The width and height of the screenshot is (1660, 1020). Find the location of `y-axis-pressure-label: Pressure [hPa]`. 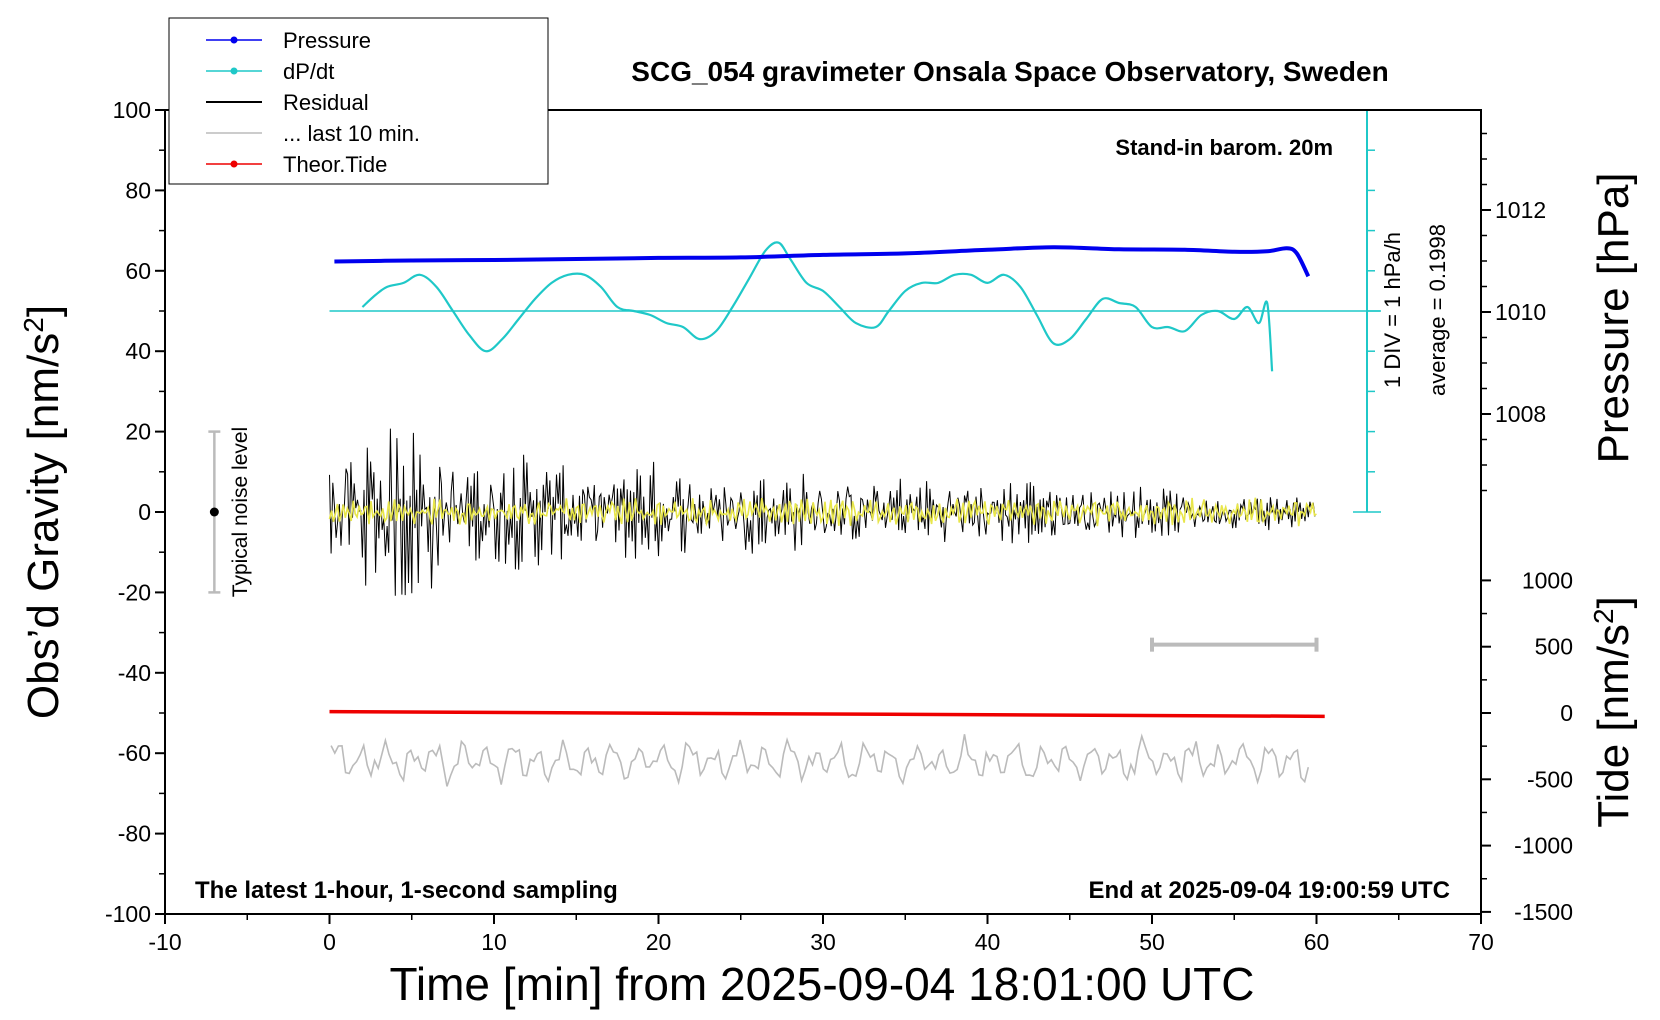

y-axis-pressure-label: Pressure [hPa] is located at coordinates (1613, 317).